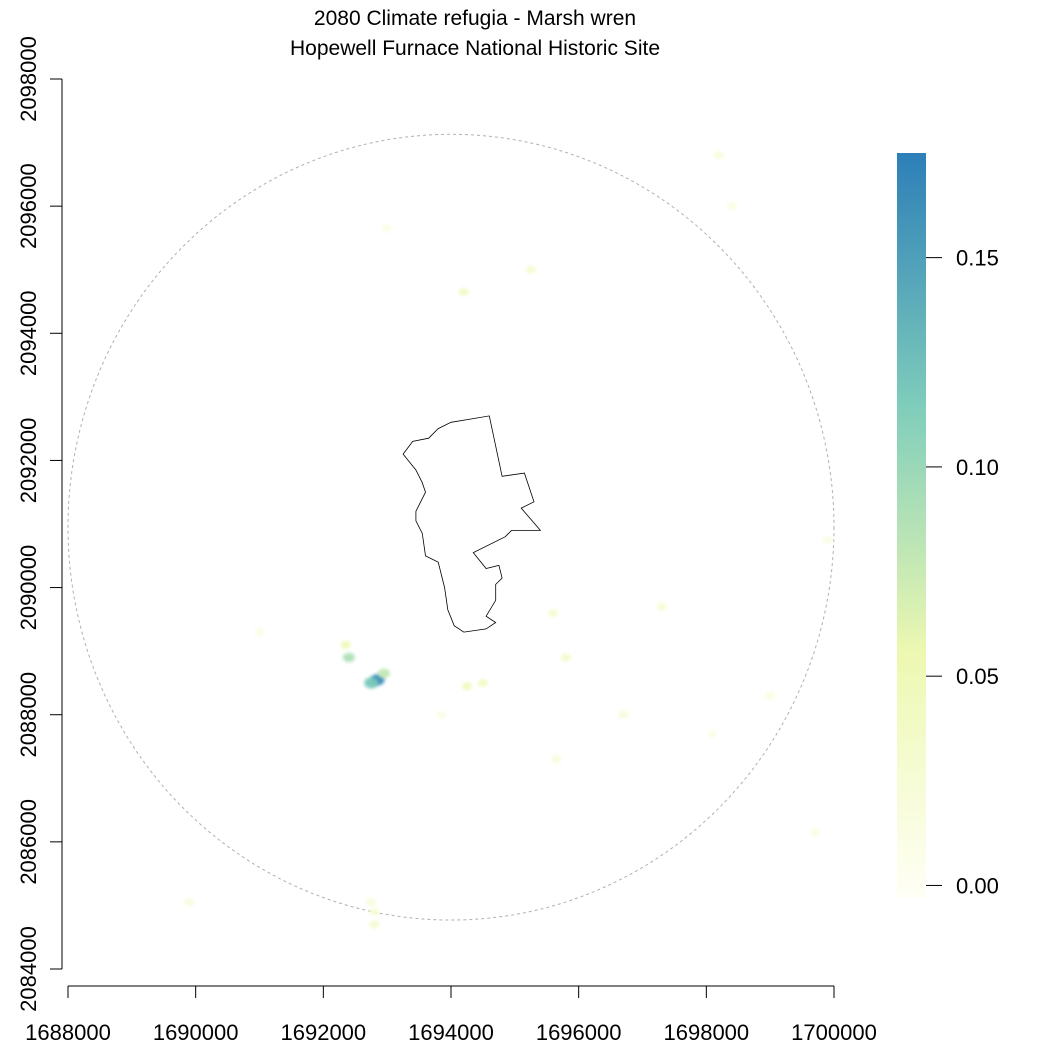 The height and width of the screenshot is (1050, 1050). What do you see at coordinates (28, 715) in the screenshot?
I see `y-tick-label: 2088000` at bounding box center [28, 715].